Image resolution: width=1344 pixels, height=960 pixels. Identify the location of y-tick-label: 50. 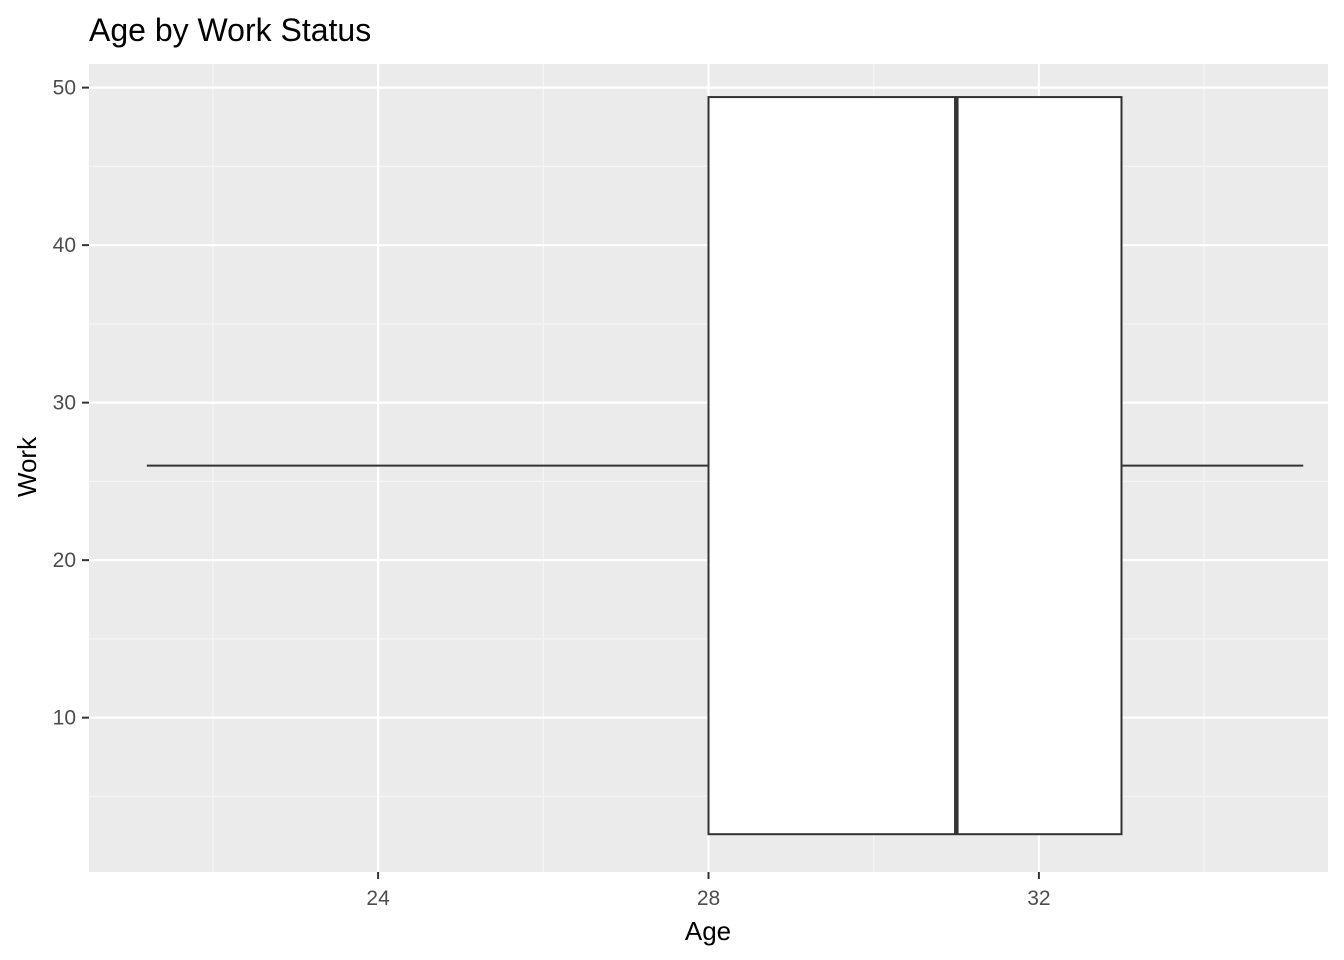
(64, 88).